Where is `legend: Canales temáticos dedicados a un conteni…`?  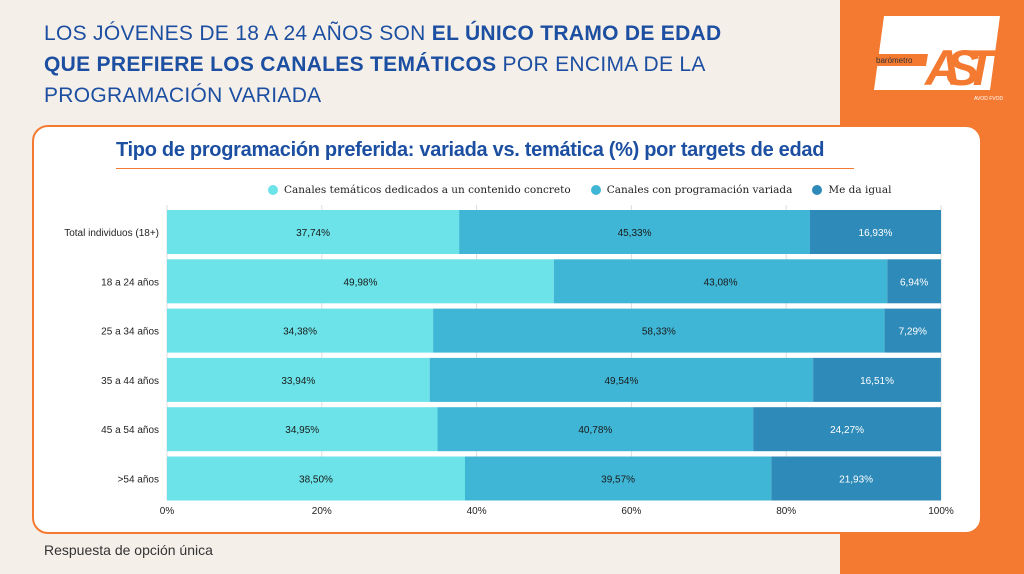 legend: Canales temáticos dedicados a un conteni… is located at coordinates (579, 190).